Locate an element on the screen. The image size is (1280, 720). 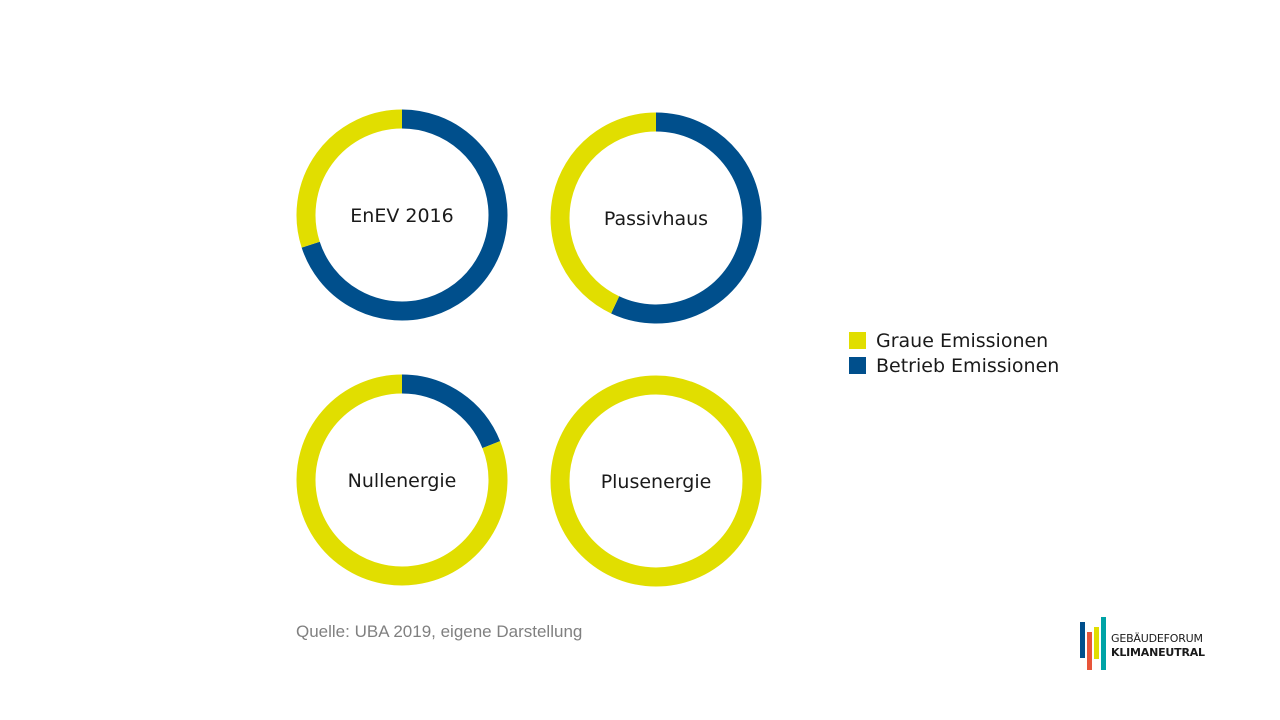
legend-item-graue: Graue Emissionen is located at coordinates (954, 340).